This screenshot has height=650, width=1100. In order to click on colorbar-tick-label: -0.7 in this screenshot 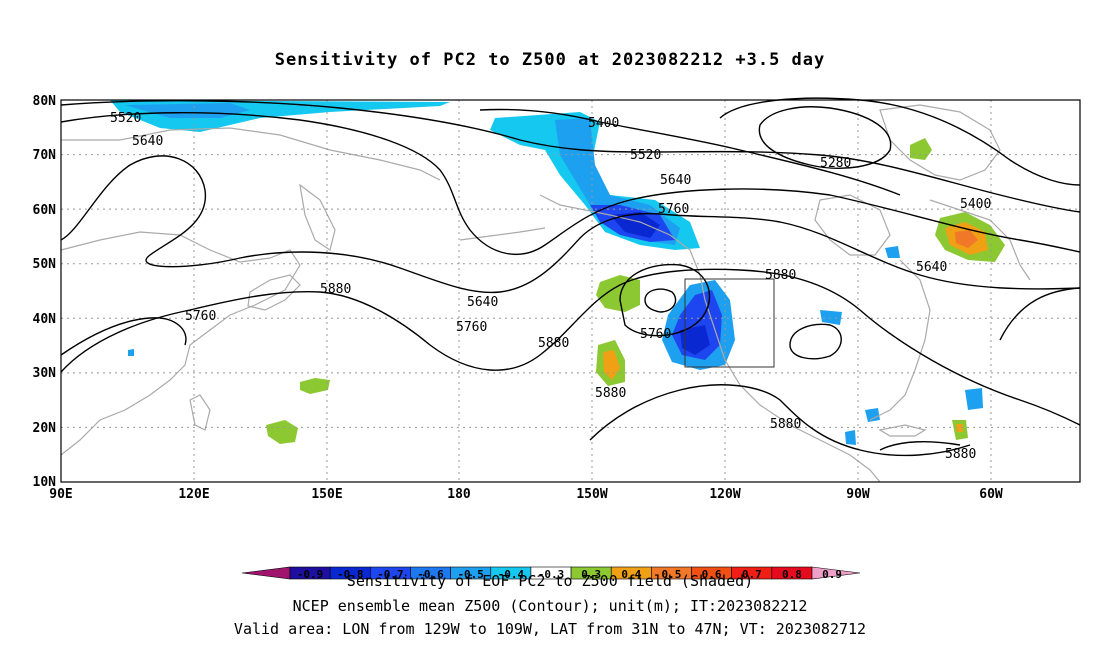, I will do `click(390, 574)`.